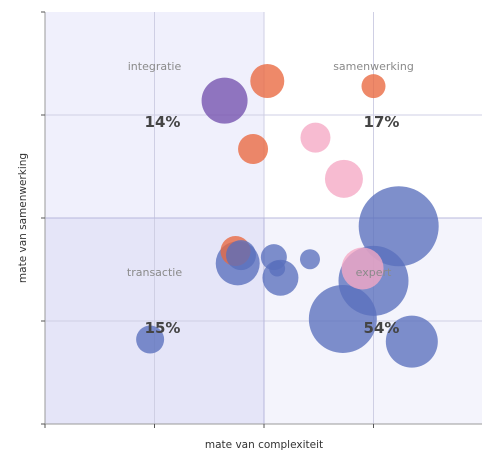 This screenshot has height=452, width=482. What do you see at coordinates (382, 328) in the screenshot?
I see `quadrant-share-expert: 54%` at bounding box center [382, 328].